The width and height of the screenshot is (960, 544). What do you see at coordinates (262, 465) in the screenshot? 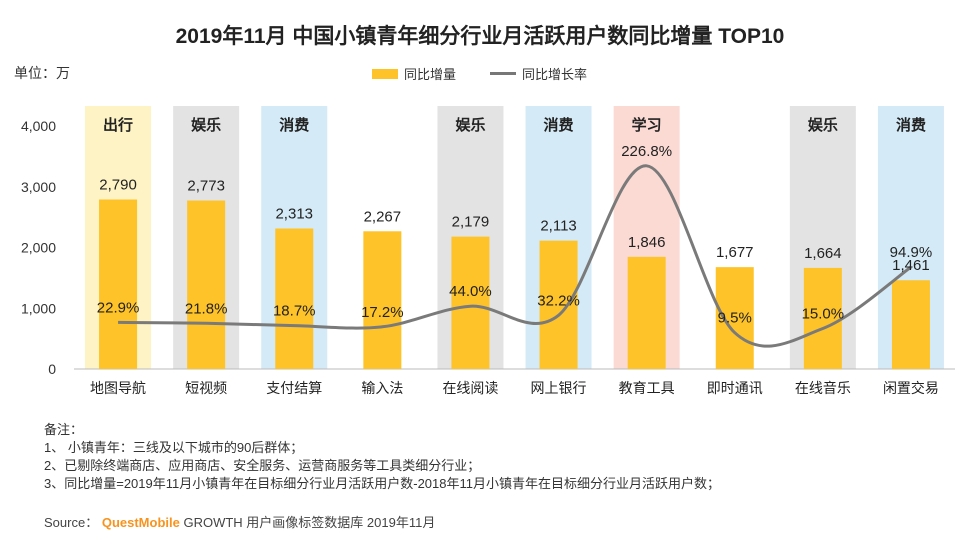
I see `note-line-2: 2、已剔除终端商店、应用商店、安全服务、运营商服务等工具类细分行业；` at bounding box center [262, 465].